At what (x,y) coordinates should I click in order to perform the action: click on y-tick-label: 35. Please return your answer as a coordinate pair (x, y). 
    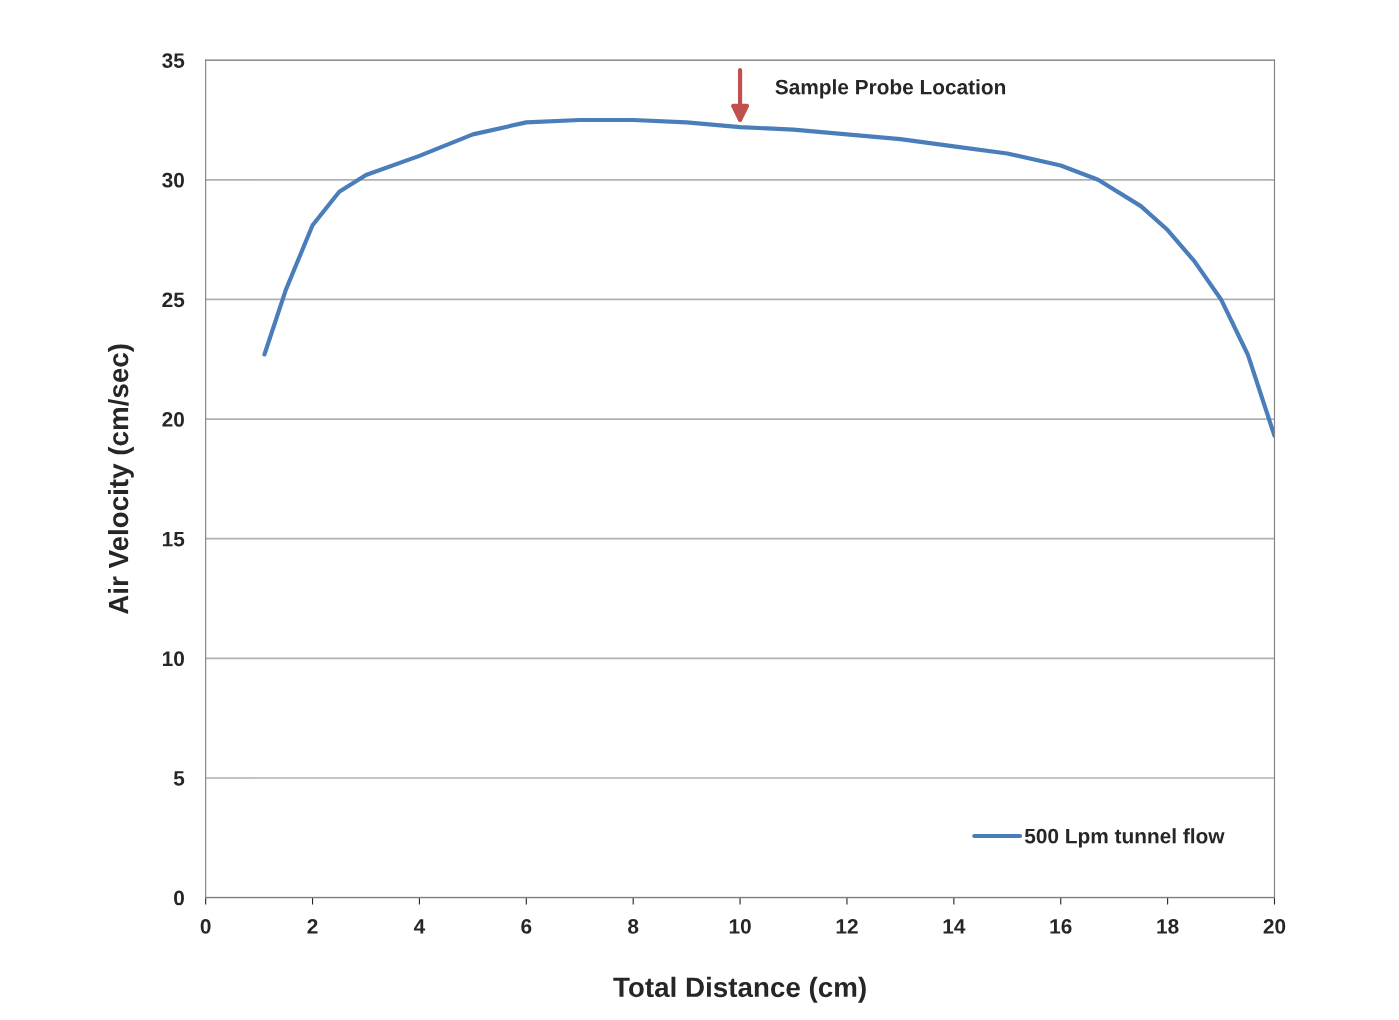
    Looking at the image, I should click on (173, 60).